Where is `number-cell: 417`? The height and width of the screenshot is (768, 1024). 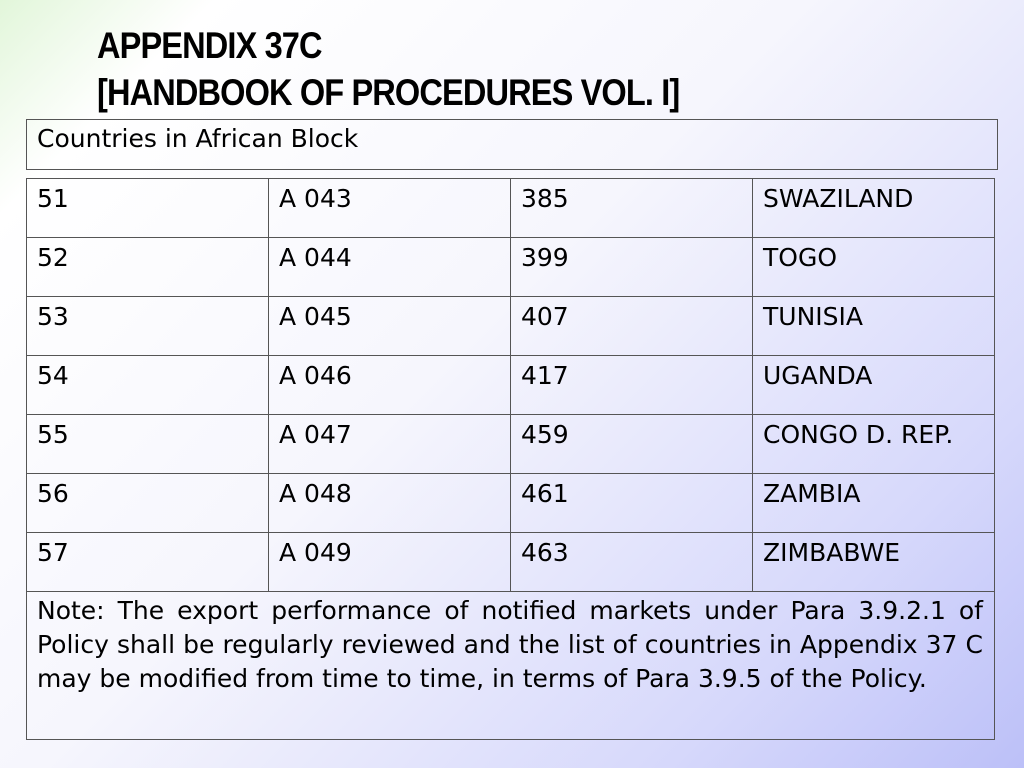 number-cell: 417 is located at coordinates (631, 385).